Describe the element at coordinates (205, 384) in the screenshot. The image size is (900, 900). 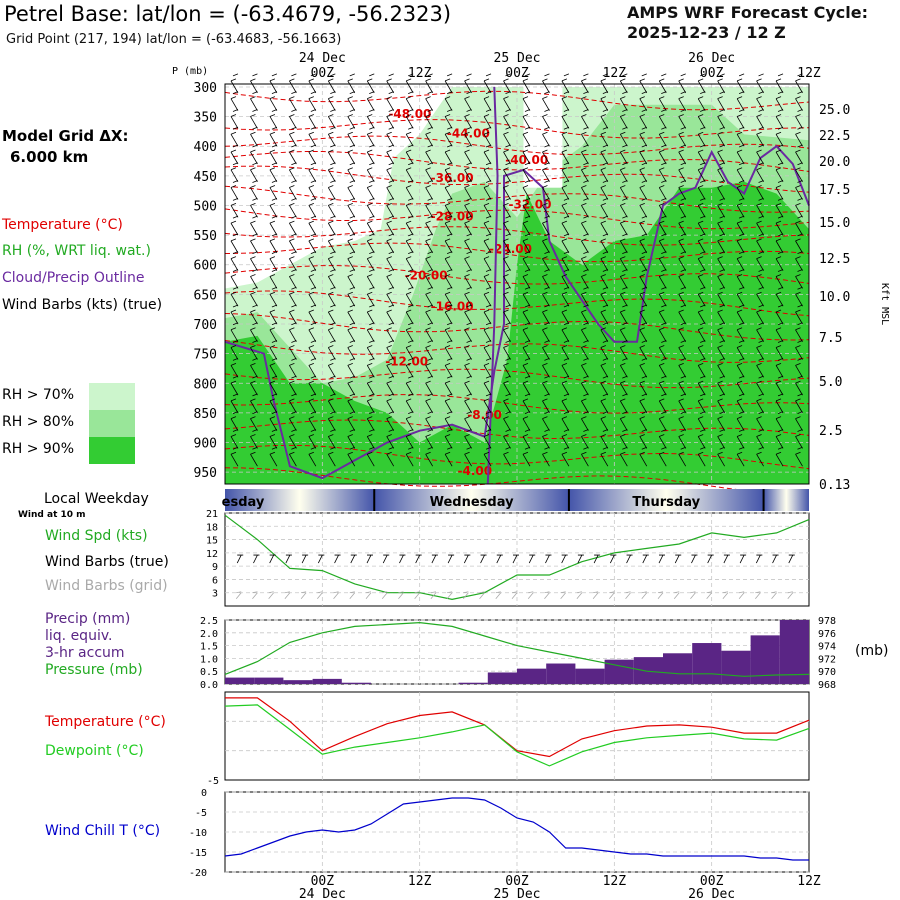
I see `pressure-tick-label: 800` at that location.